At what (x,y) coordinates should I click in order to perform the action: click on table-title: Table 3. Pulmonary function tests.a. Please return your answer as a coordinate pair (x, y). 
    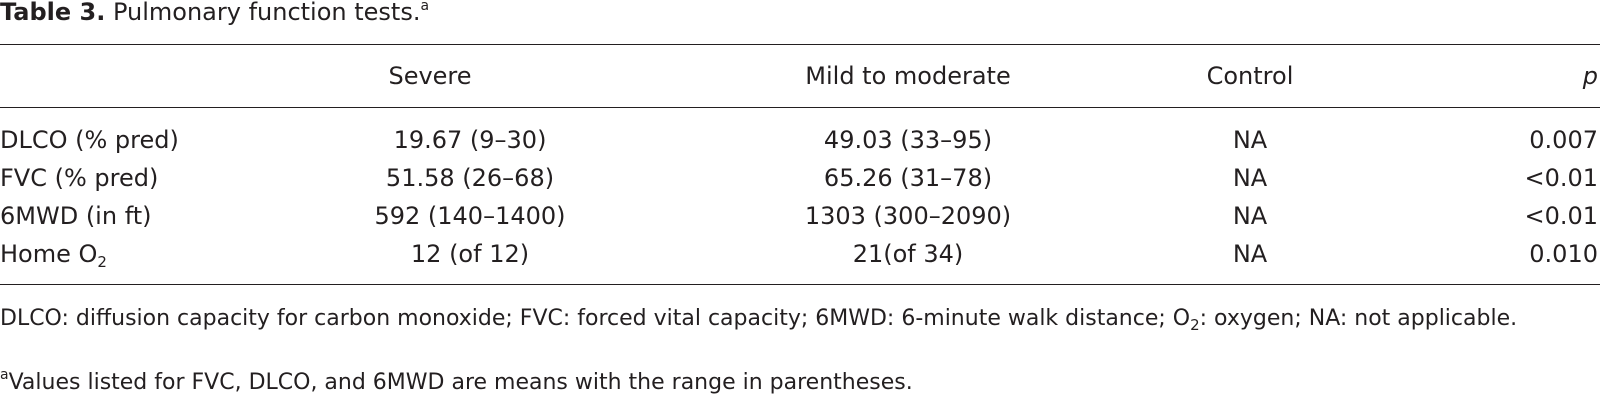
    Looking at the image, I should click on (214, 13).